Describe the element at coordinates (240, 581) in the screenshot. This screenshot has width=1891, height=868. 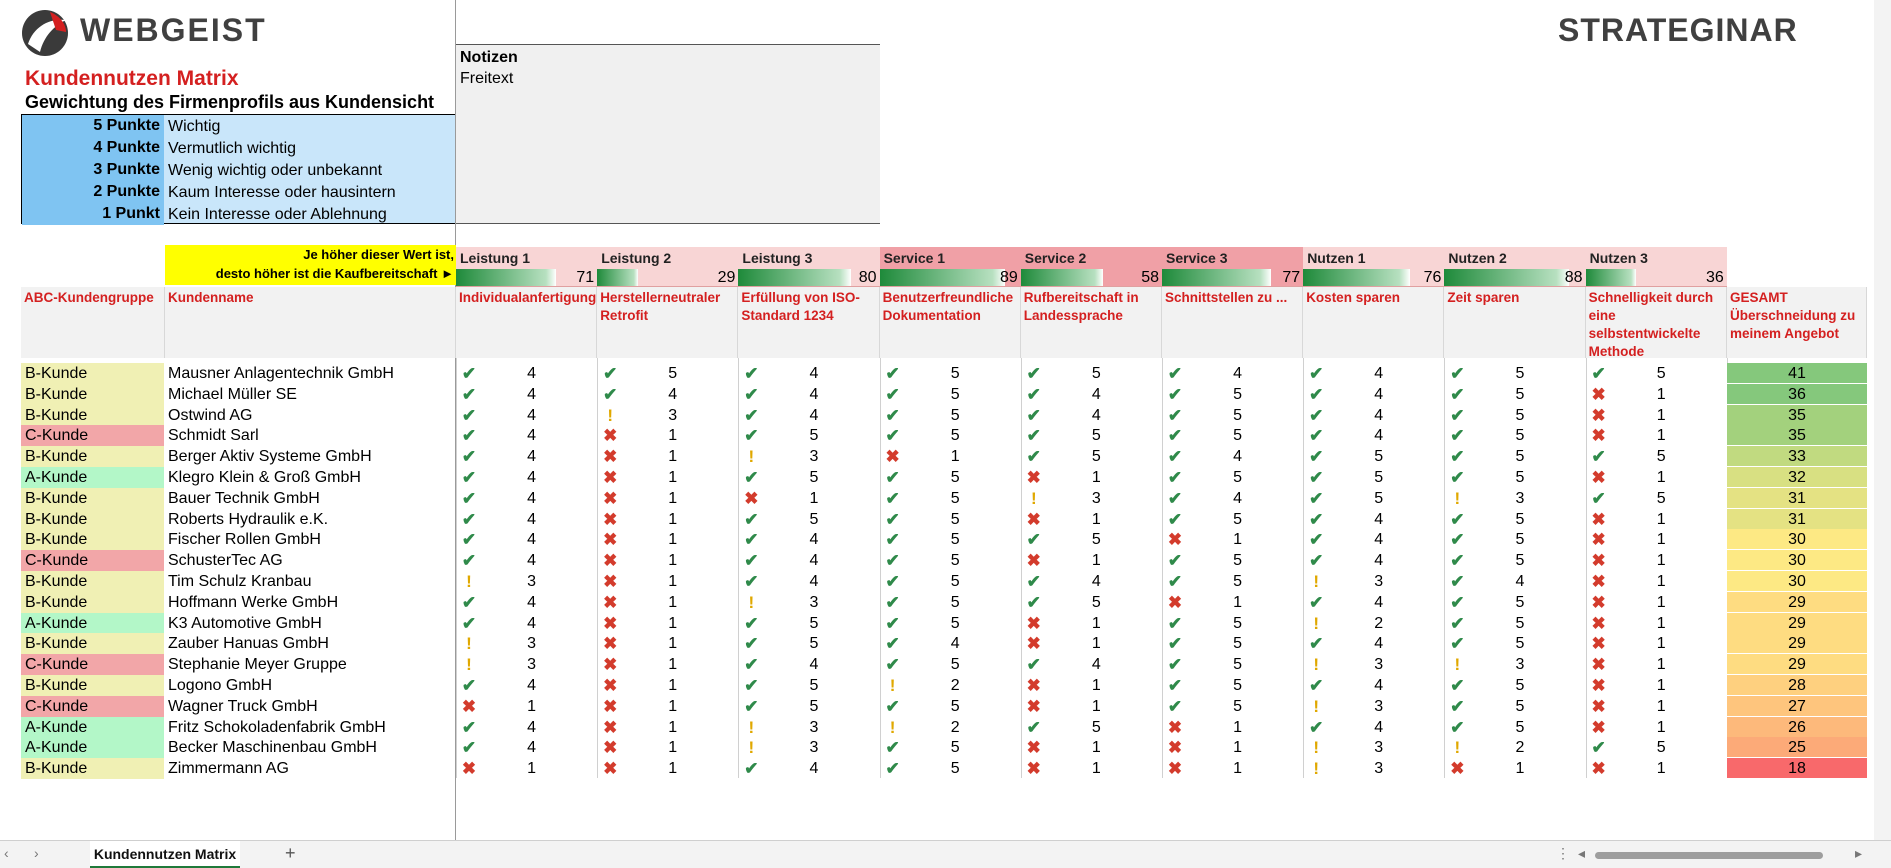
I see `customer-name: Tim Schulz Kranbau` at that location.